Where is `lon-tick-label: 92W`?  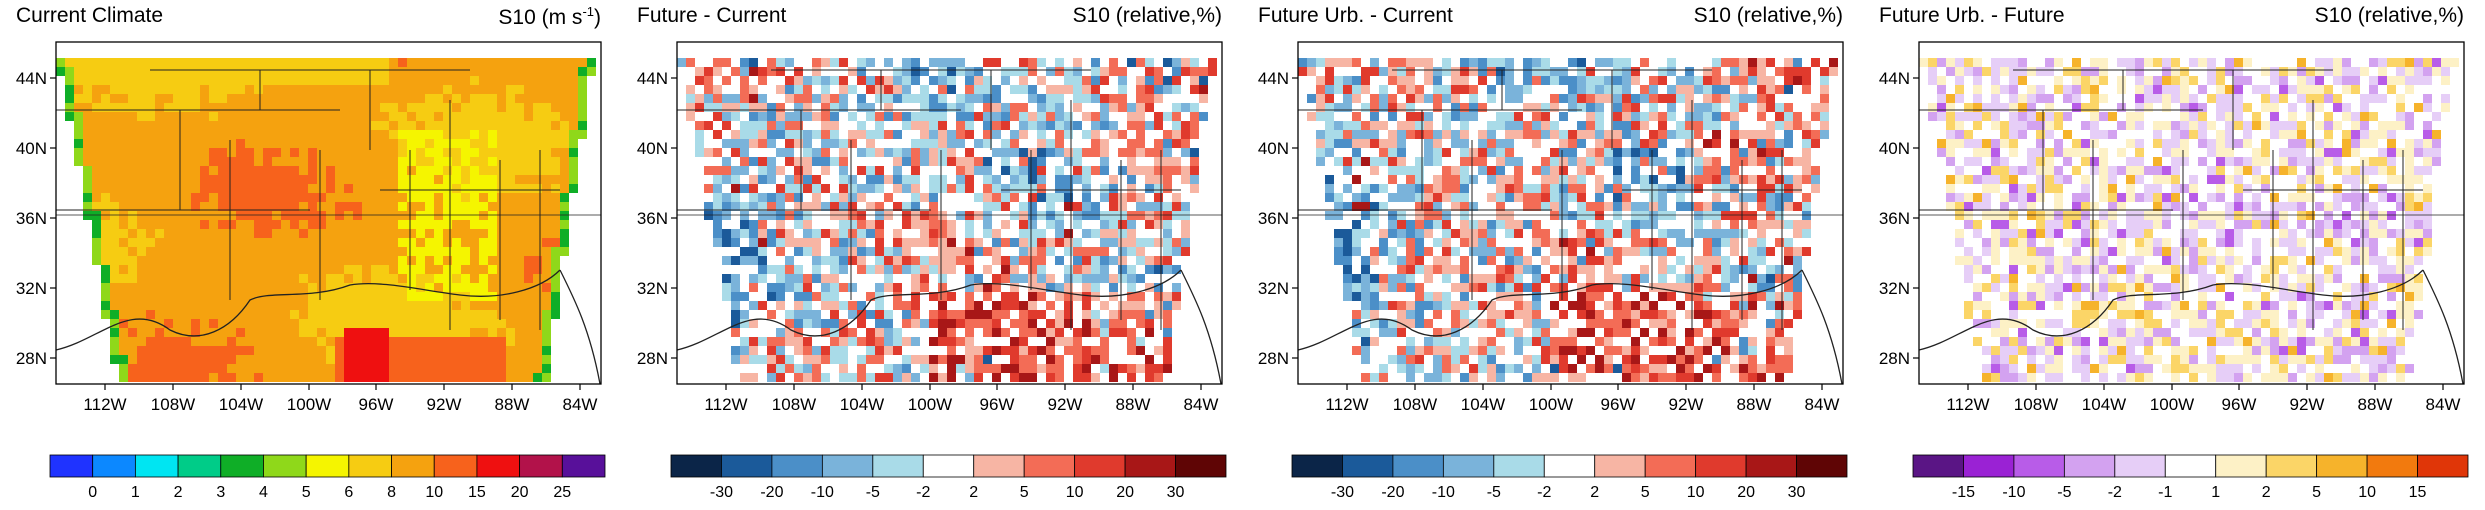
lon-tick-label: 92W is located at coordinates (1686, 404).